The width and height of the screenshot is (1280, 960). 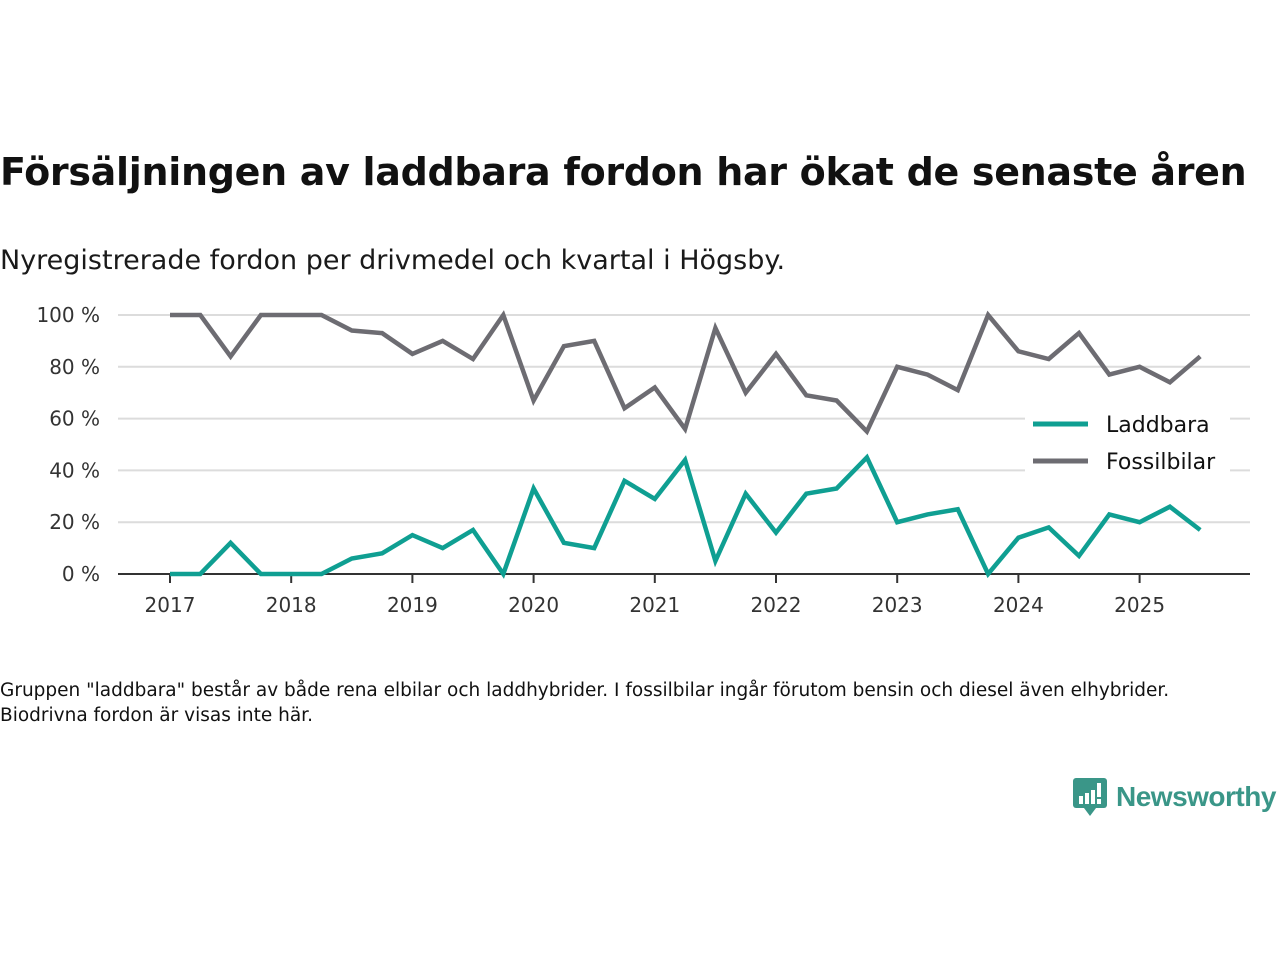 I want to click on x-tick-label: 2020, so click(x=533, y=605).